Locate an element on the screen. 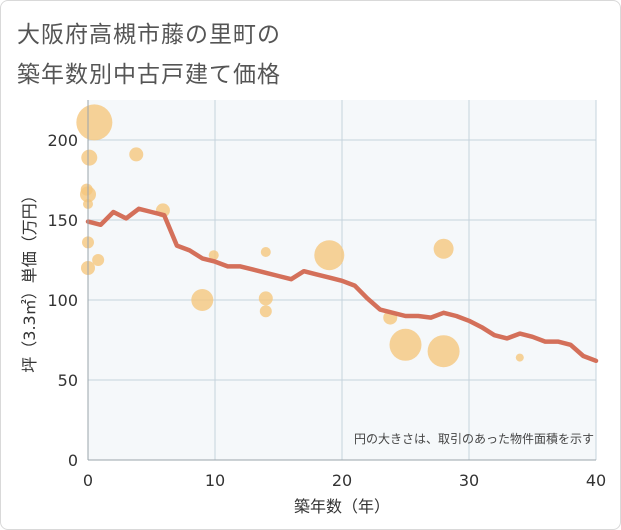  y-tick-label: 200 is located at coordinates (62, 140).